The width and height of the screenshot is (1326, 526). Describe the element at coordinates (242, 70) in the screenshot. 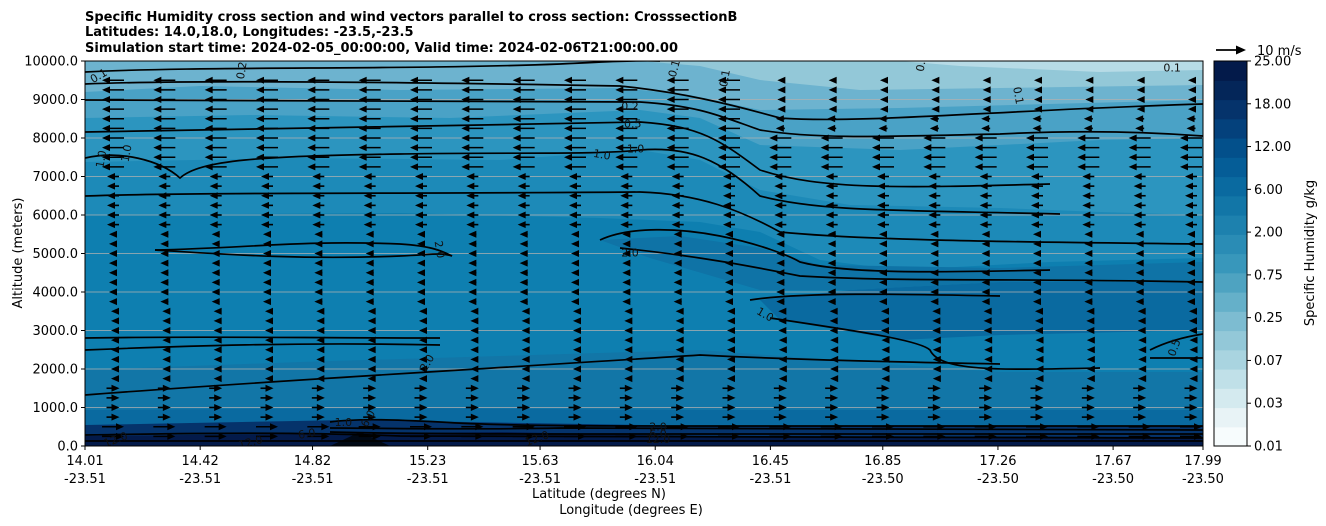

I see `contour-label-1: 0.2` at that location.